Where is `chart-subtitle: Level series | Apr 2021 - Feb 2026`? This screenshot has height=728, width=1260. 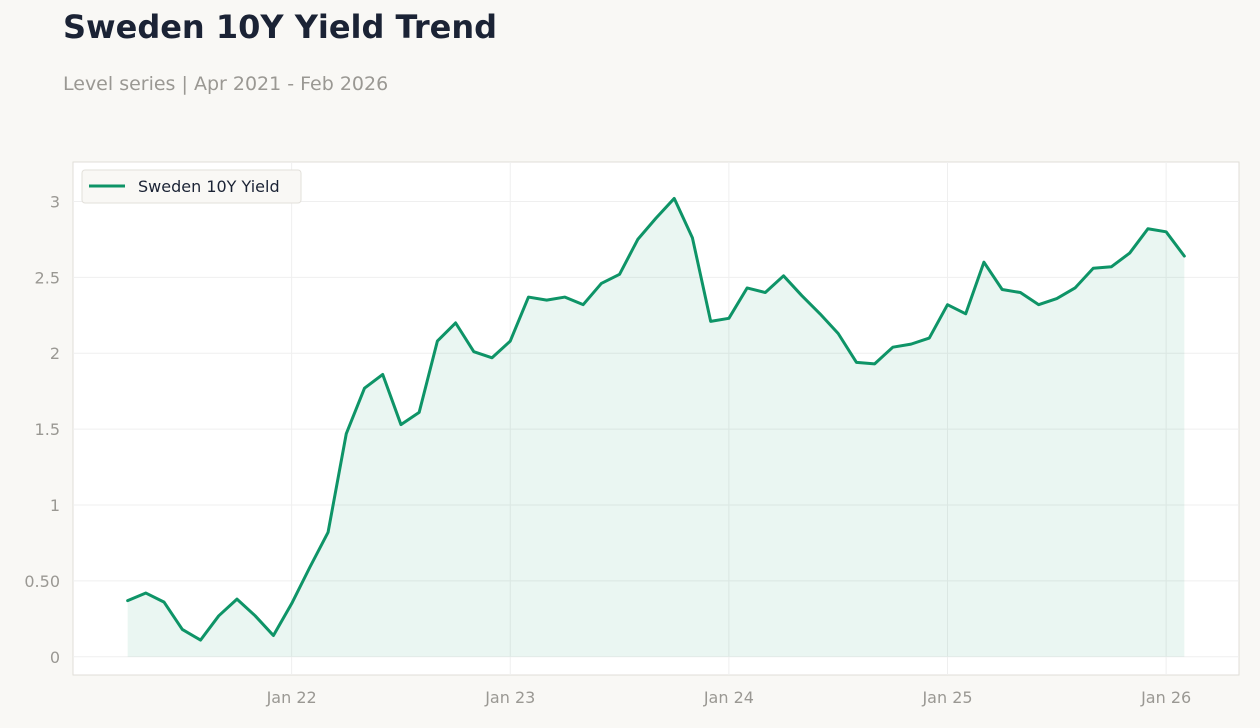
chart-subtitle: Level series | Apr 2021 - Feb 2026 is located at coordinates (226, 84).